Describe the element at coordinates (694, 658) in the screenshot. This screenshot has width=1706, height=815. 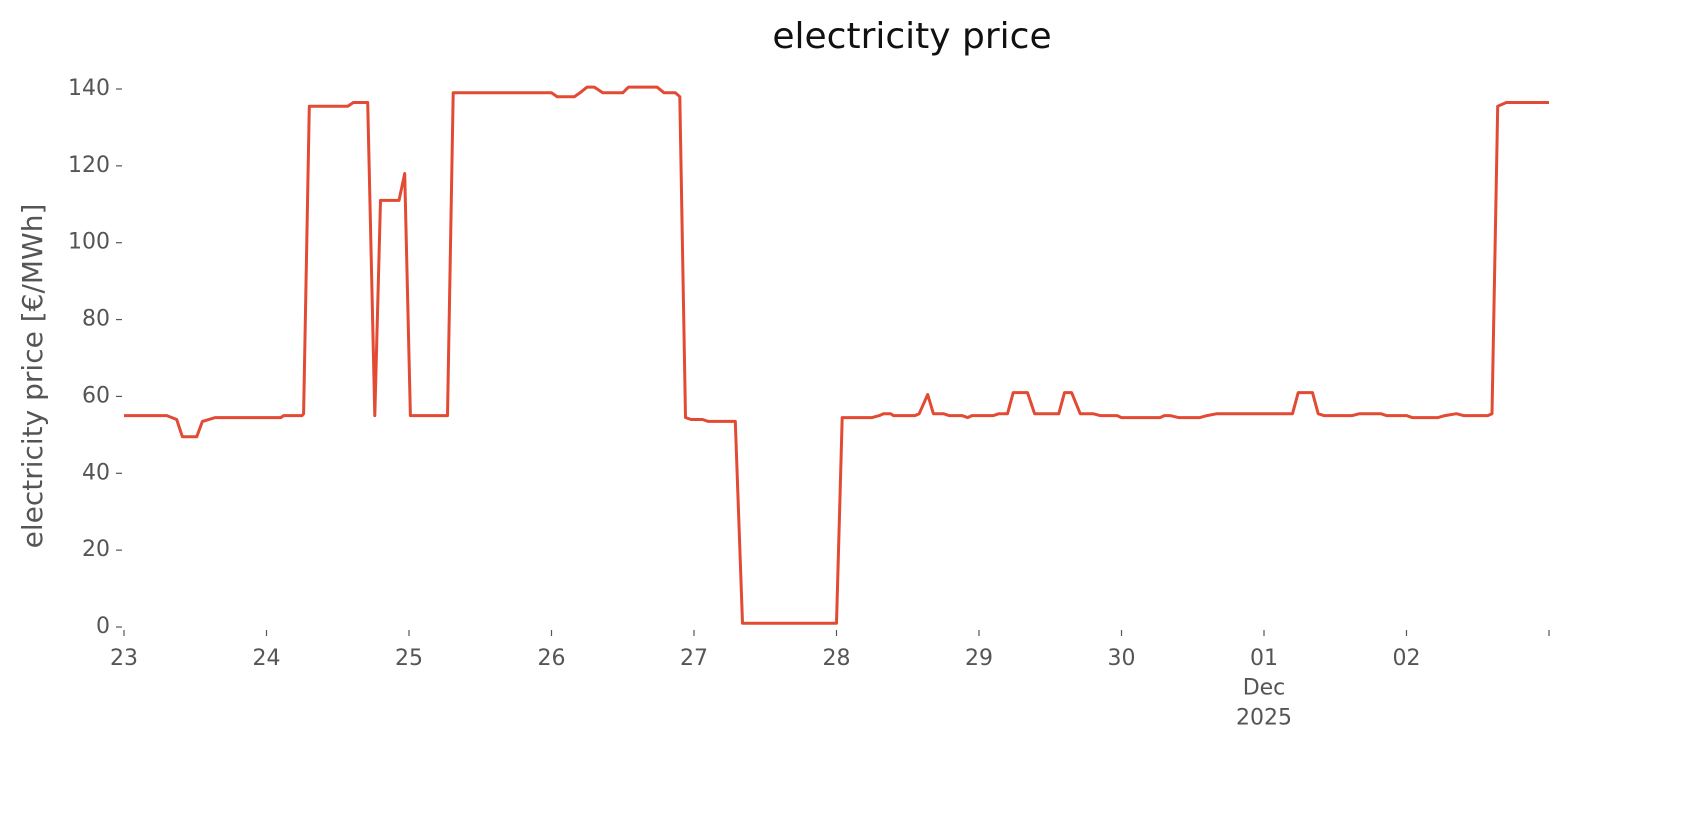
I see `x-tick-label: 27` at that location.